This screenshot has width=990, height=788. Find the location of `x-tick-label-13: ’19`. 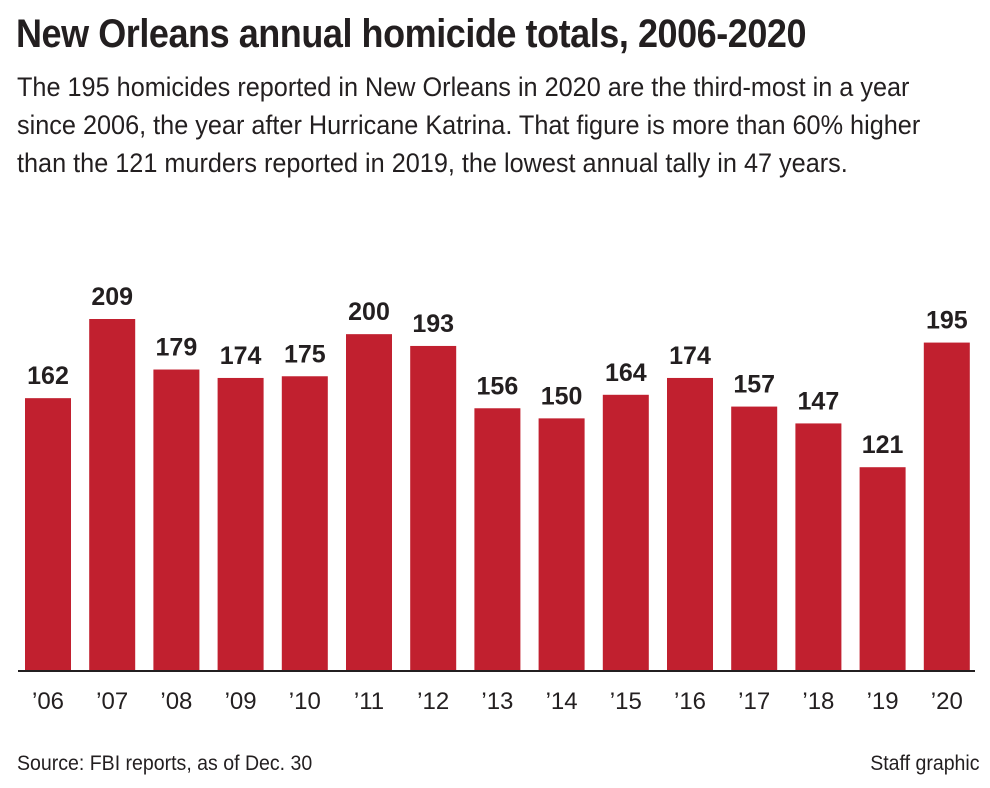

x-tick-label-13: ’19 is located at coordinates (883, 701).